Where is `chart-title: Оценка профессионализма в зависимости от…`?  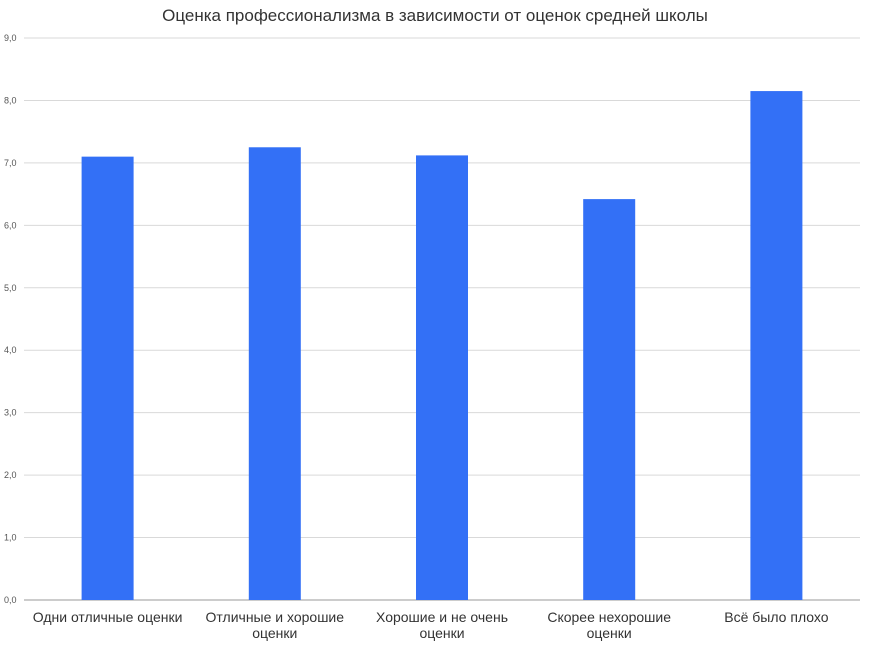 chart-title: Оценка профессионализма в зависимости от… is located at coordinates (435, 15).